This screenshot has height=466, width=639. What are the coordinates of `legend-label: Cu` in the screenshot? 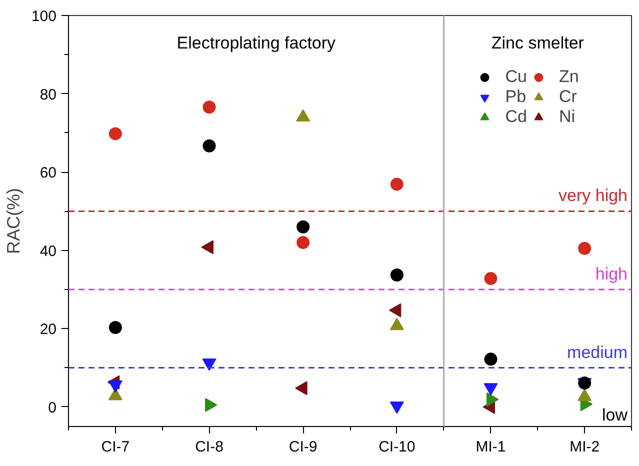 It's located at (516, 77).